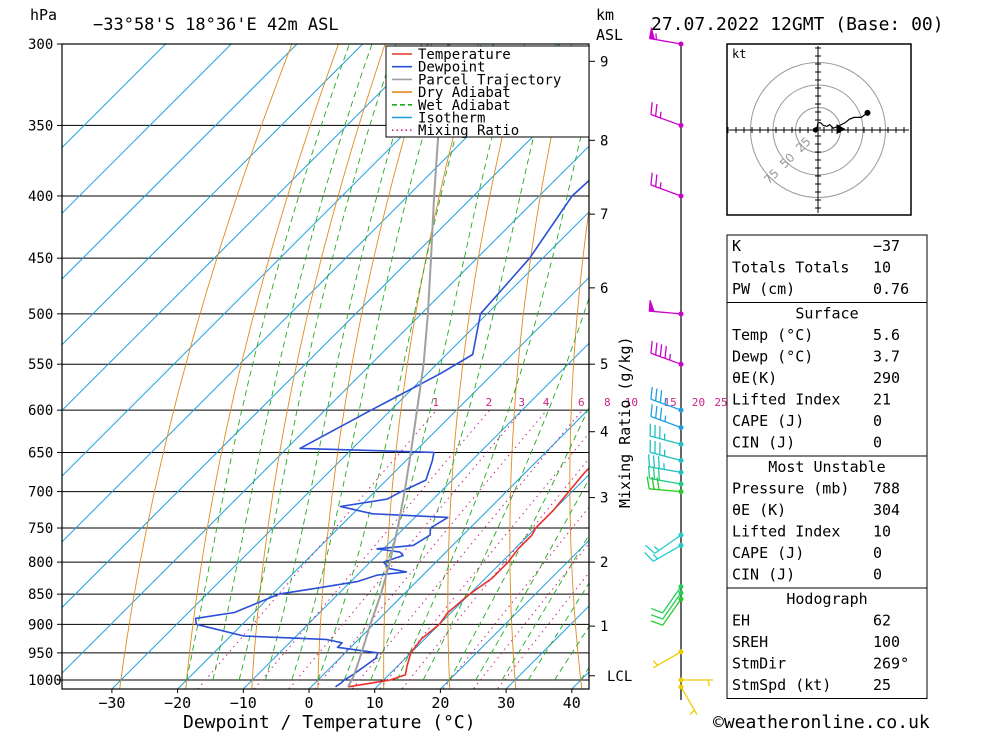 The height and width of the screenshot is (733, 1000). What do you see at coordinates (815, 130) in the screenshot?
I see `hodograph-start-dot` at bounding box center [815, 130].